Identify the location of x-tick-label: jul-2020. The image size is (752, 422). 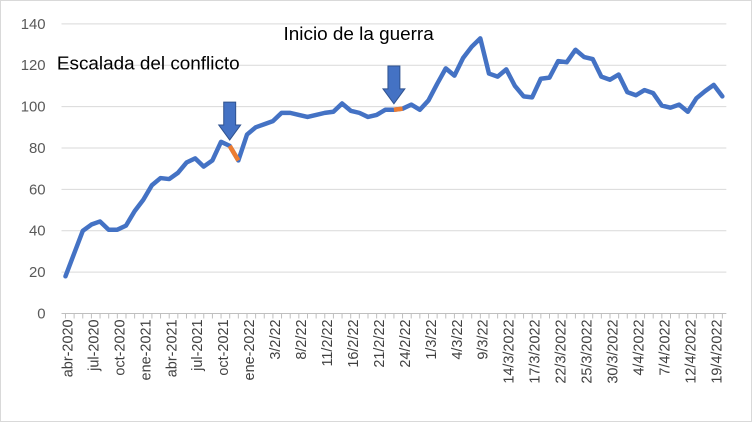
(94, 345).